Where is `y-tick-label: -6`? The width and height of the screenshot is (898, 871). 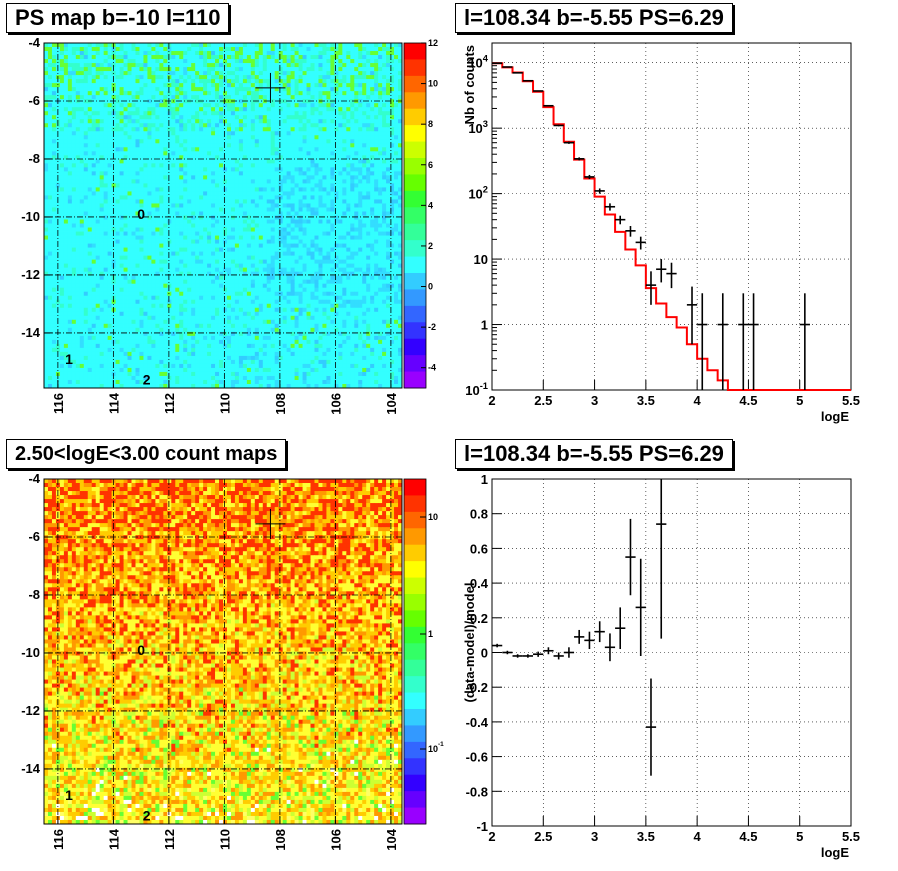
y-tick-label: -6 is located at coordinates (34, 100).